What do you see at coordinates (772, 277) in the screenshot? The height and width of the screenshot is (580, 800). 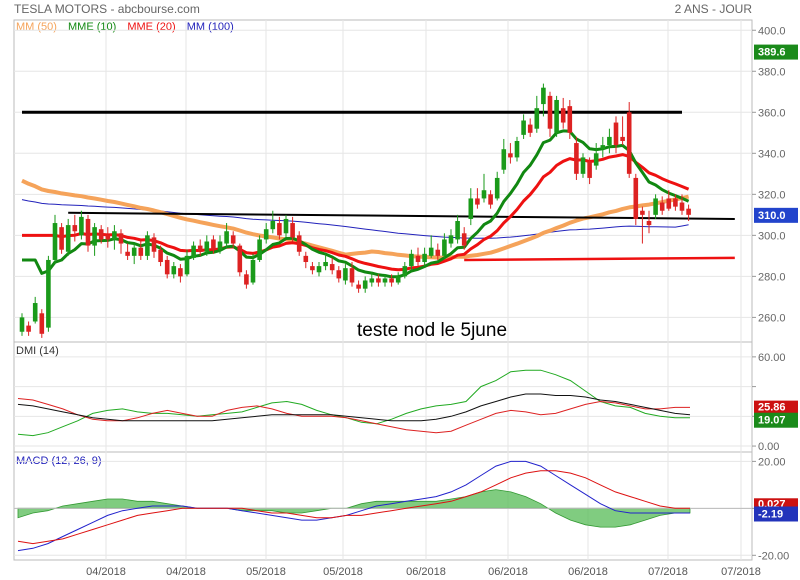 I see `price-y-tick-label: 280.0` at bounding box center [772, 277].